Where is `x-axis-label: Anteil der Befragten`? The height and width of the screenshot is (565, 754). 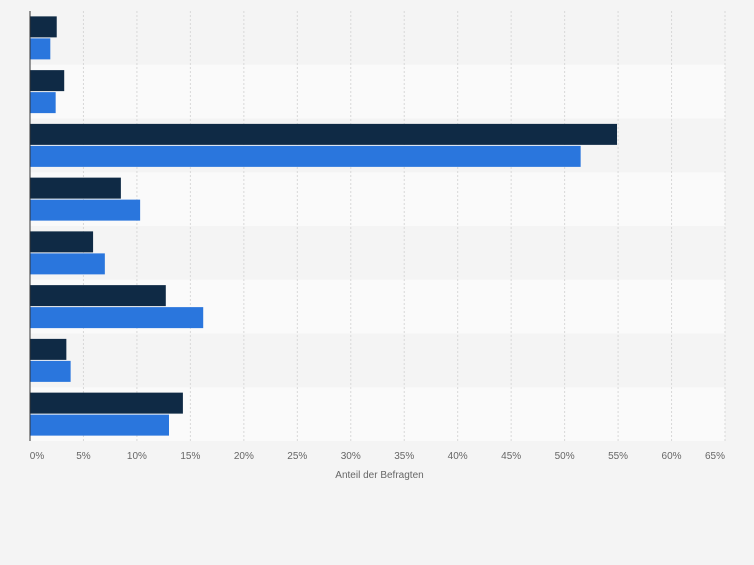 x-axis-label: Anteil der Befragten is located at coordinates (379, 475).